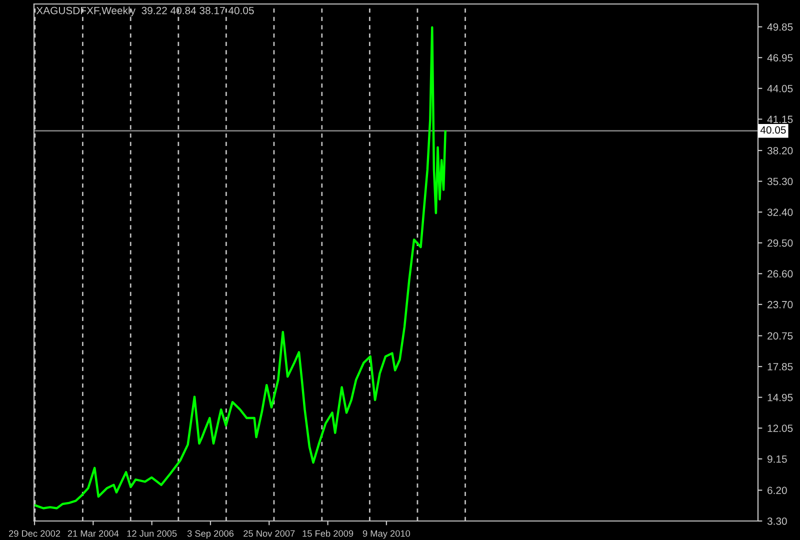  Describe the element at coordinates (780, 336) in the screenshot. I see `y-tick-label: 20.75` at that location.